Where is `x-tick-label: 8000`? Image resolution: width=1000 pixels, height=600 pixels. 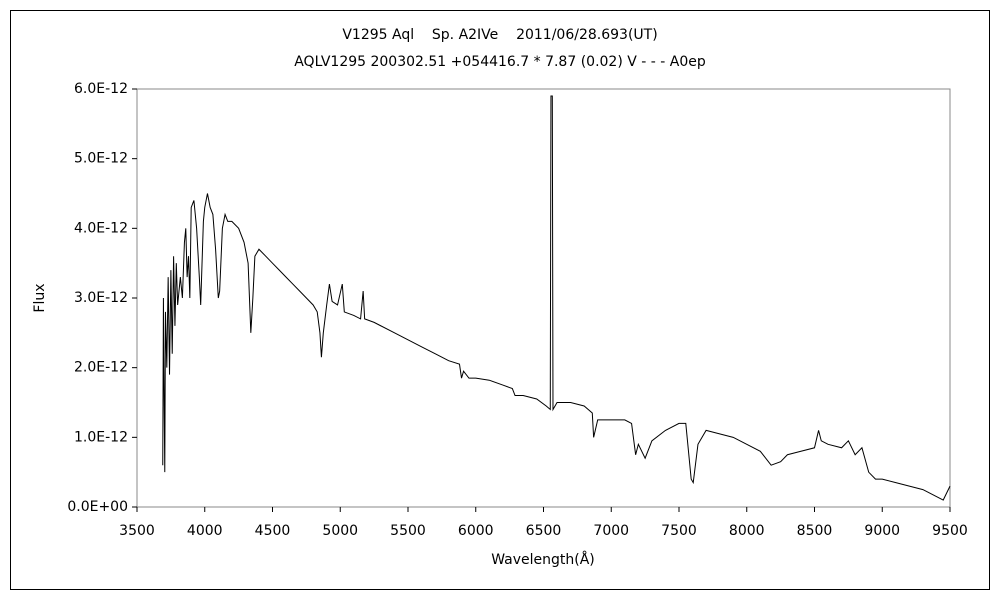
x-tick-label: 8000 is located at coordinates (747, 531).